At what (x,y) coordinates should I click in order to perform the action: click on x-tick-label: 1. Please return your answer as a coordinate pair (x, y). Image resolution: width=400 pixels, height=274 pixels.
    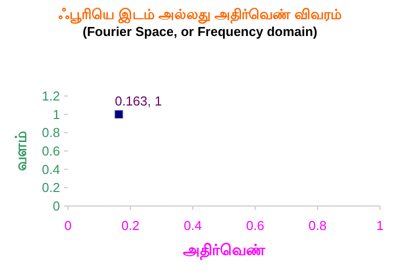
    Looking at the image, I should click on (380, 225).